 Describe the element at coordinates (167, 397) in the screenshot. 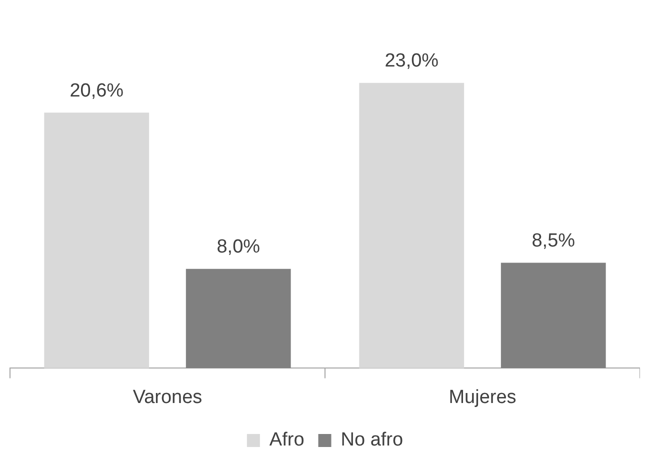

I see `x-tick-label: Varones` at that location.